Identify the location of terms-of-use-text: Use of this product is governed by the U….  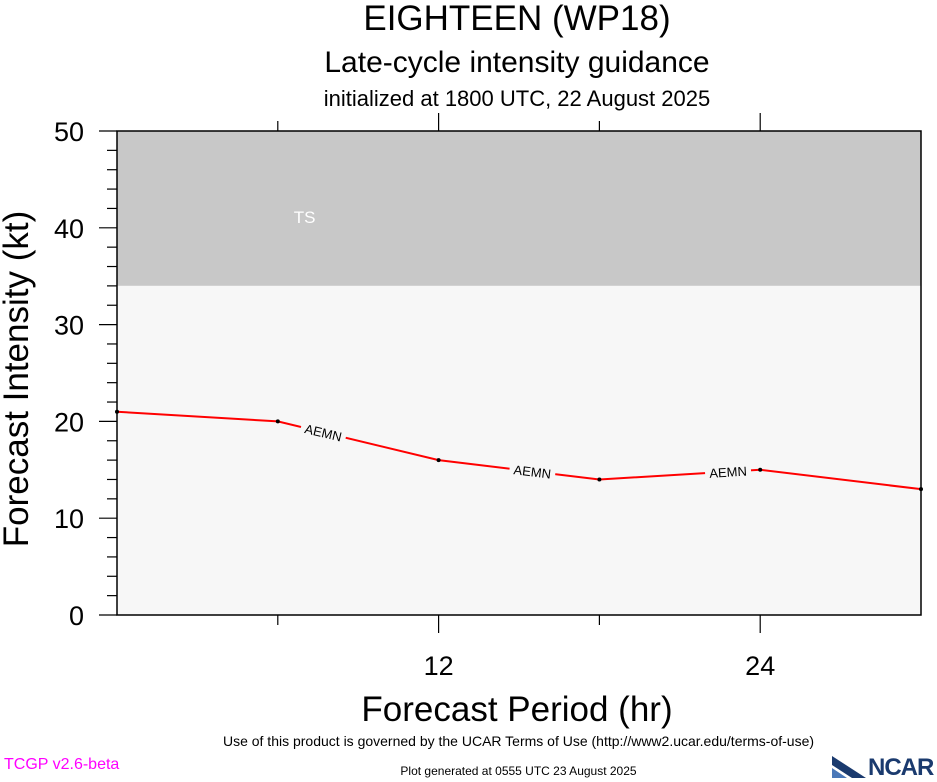
(518, 741).